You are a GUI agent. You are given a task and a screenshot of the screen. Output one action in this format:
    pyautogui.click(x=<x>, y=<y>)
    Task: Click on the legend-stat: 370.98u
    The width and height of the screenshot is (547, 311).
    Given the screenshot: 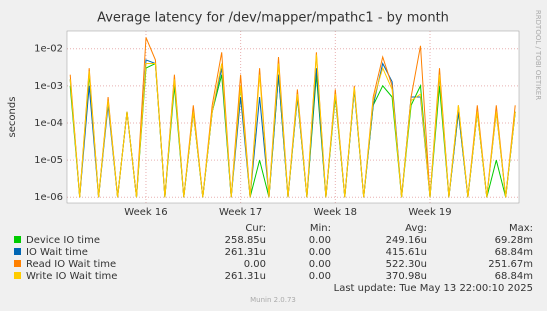 What is the action you would take?
    pyautogui.click(x=406, y=276)
    